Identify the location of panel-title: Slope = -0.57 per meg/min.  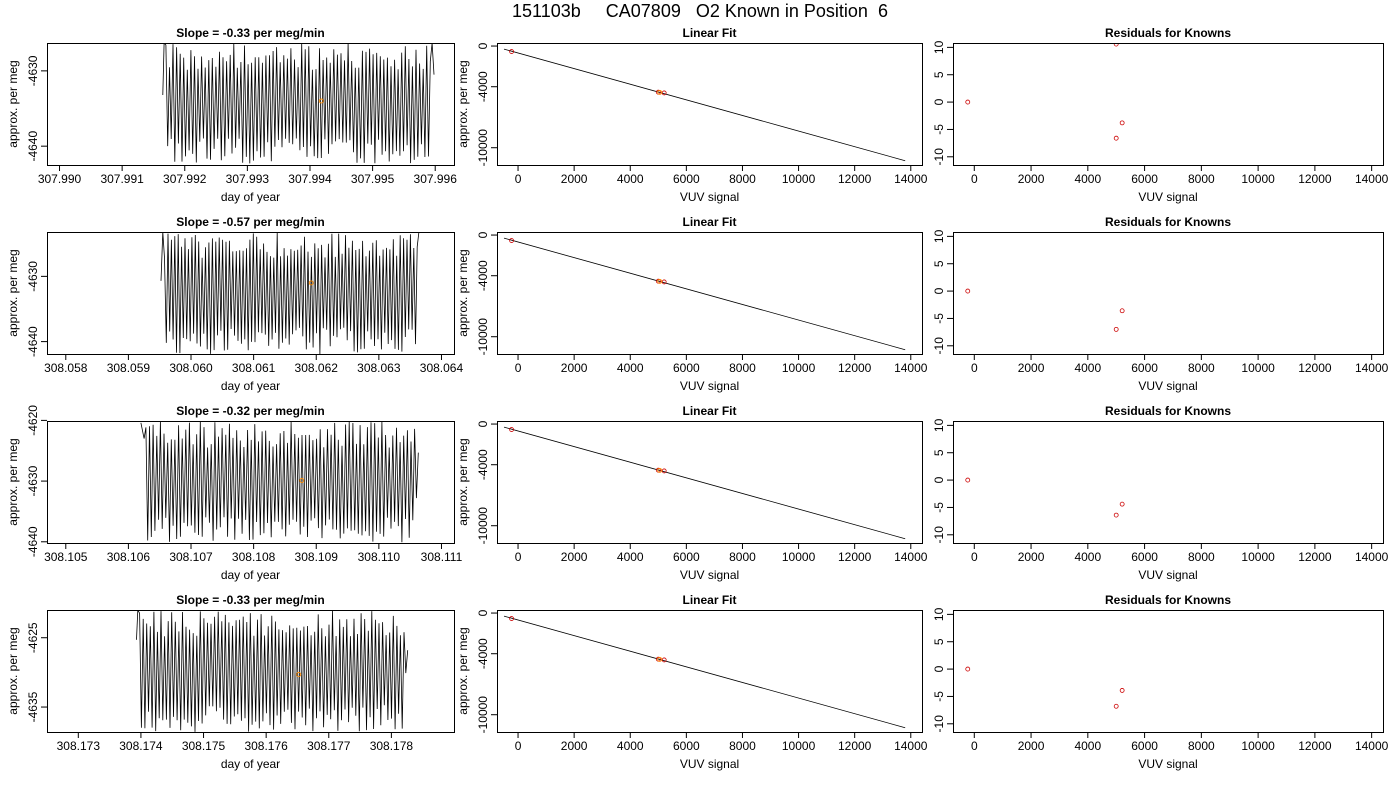
(250, 222).